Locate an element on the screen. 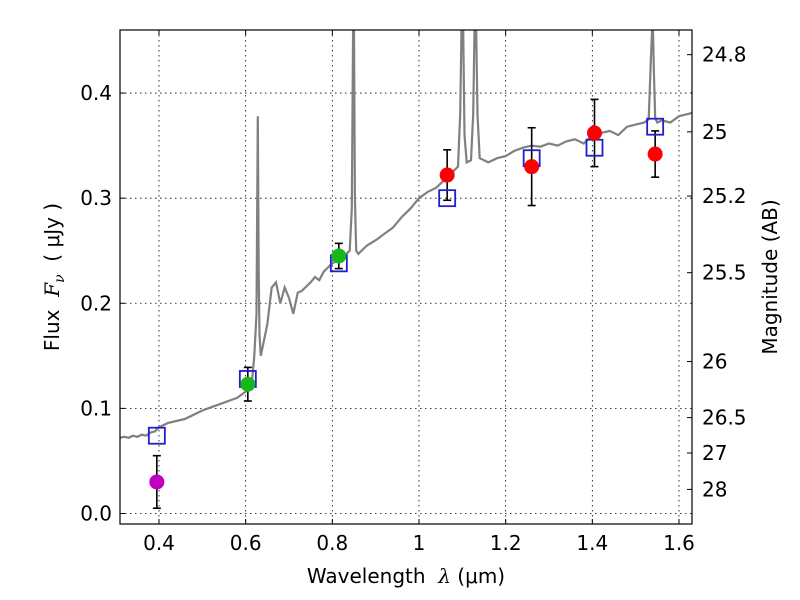 This screenshot has width=800, height=600. x-axis-title: Wavelength λ (μm) is located at coordinates (406, 576).